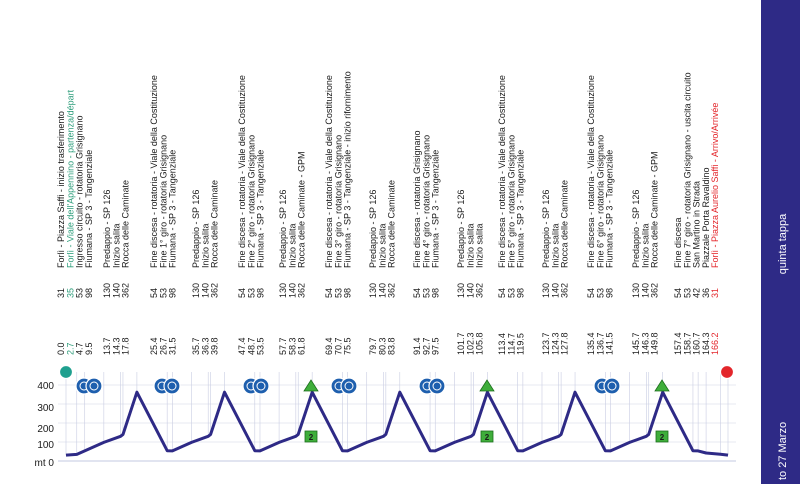 The height and width of the screenshot is (484, 800). What do you see at coordinates (283, 346) in the screenshot?
I see `km-value: 57.7` at bounding box center [283, 346].